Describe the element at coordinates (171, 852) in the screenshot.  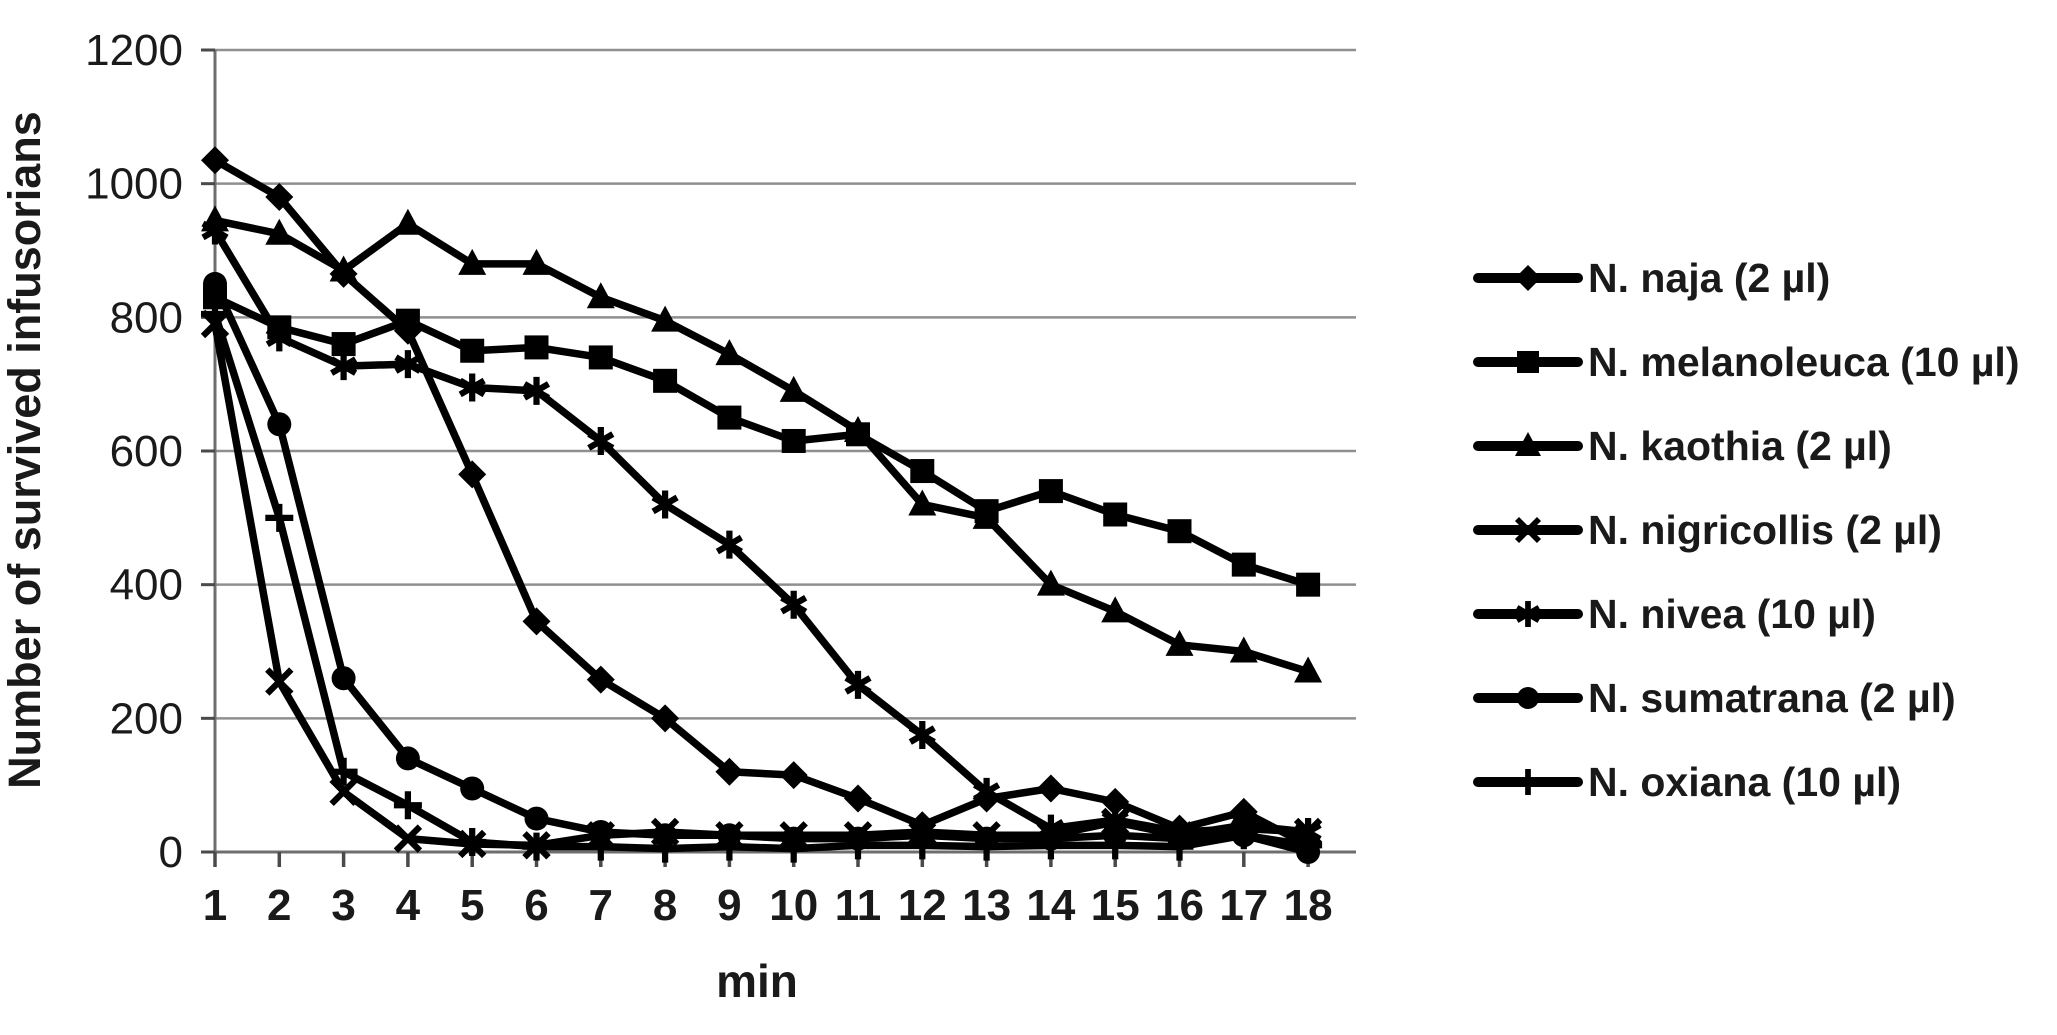
I see `y-tick-label-0: 0` at that location.